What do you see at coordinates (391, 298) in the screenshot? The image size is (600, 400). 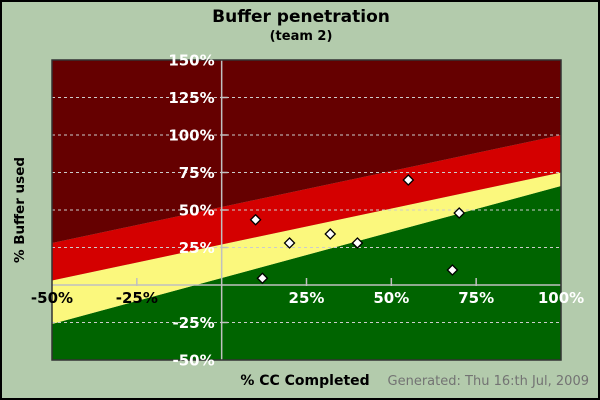 I see `x-tick-label-50: 50%` at bounding box center [391, 298].